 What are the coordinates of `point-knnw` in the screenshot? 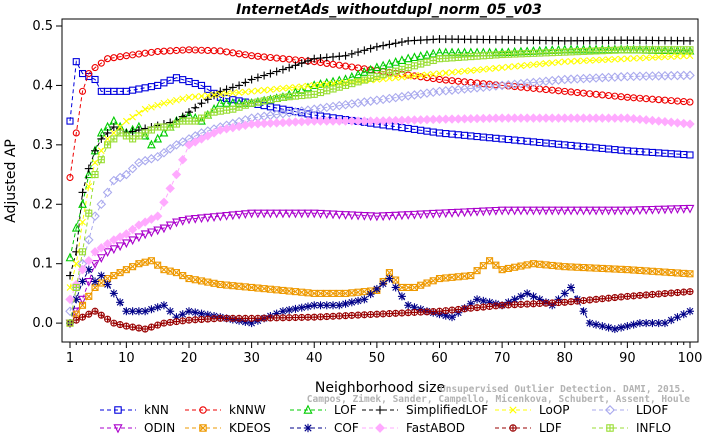 It's located at (70, 177).